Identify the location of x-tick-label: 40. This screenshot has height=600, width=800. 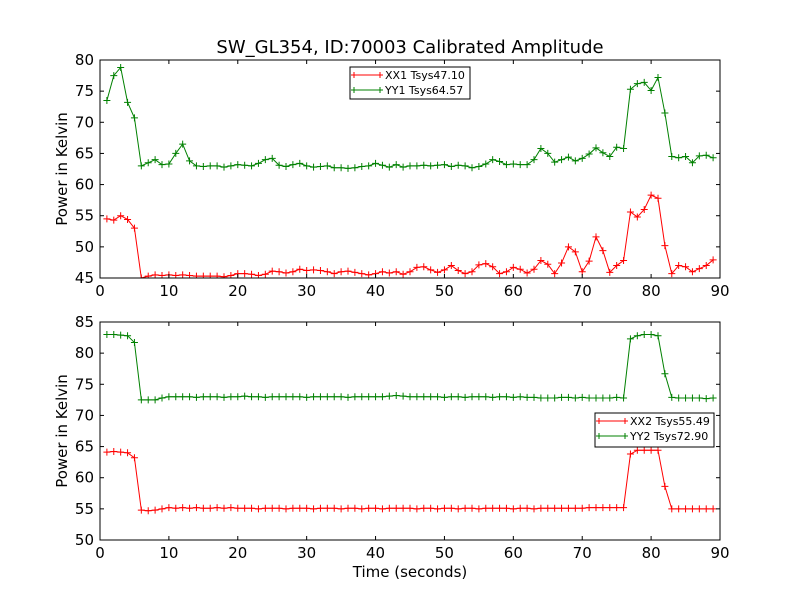
(375, 553).